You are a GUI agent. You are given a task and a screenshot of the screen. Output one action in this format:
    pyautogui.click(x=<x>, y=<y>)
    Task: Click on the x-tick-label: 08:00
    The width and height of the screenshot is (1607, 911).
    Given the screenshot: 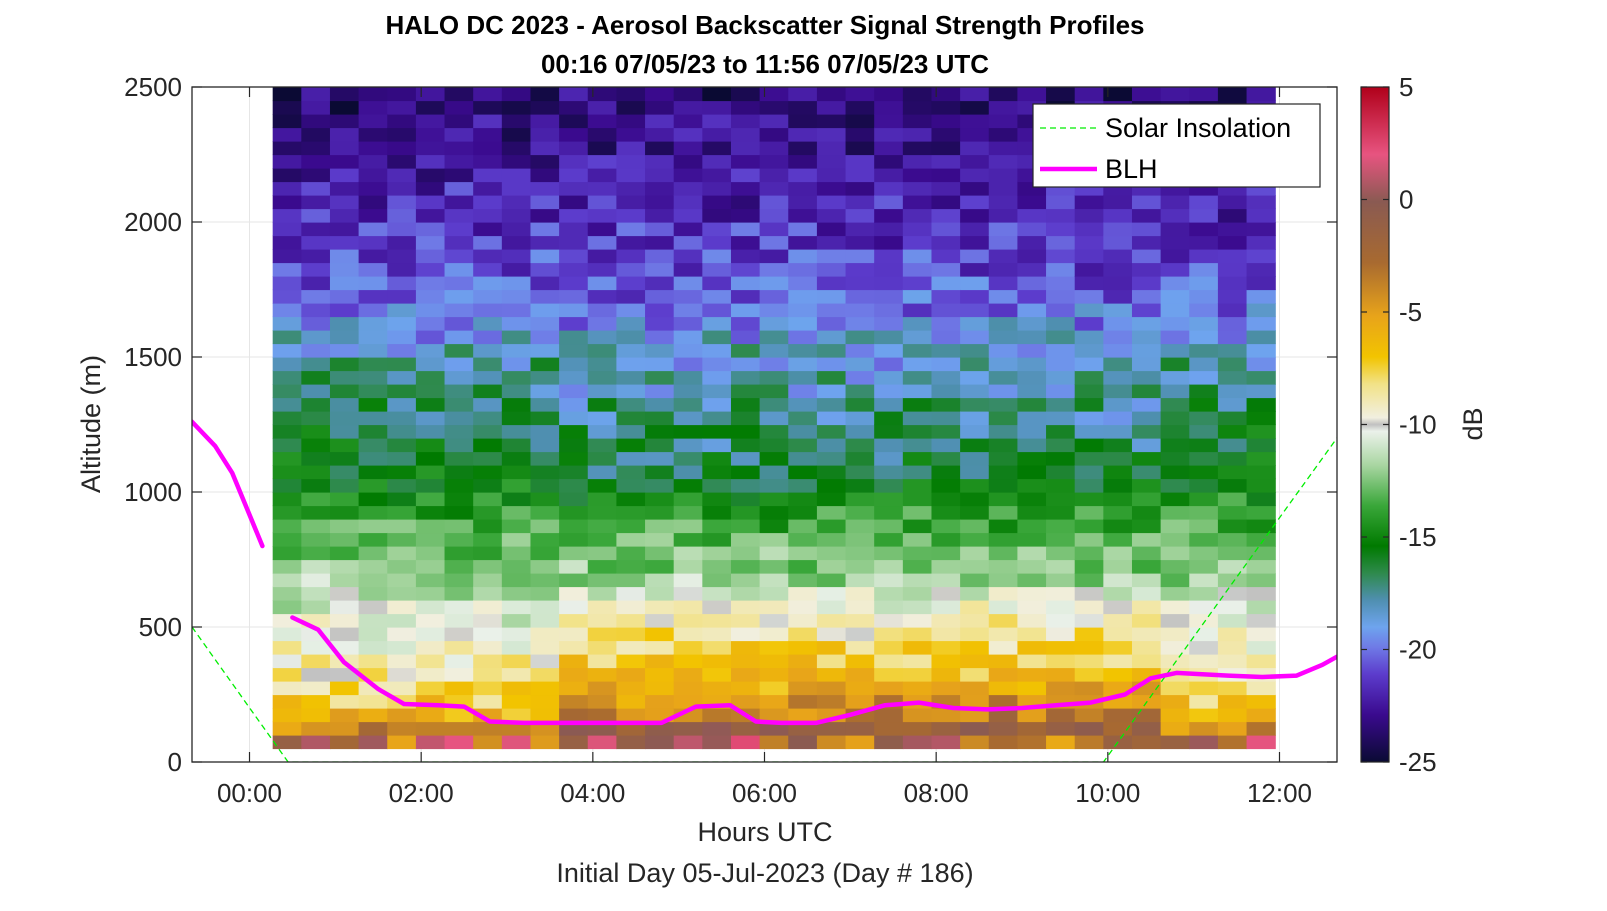 What is the action you would take?
    pyautogui.click(x=936, y=793)
    